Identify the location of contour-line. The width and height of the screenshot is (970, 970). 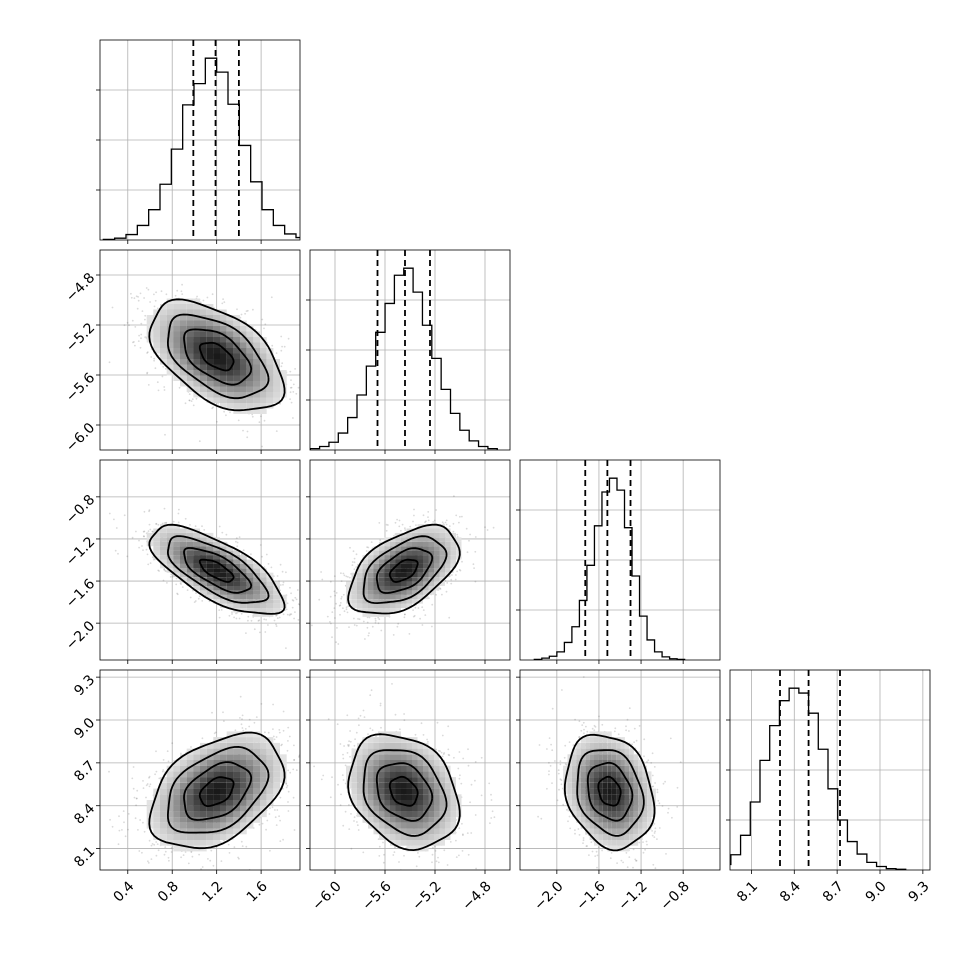
(217, 355).